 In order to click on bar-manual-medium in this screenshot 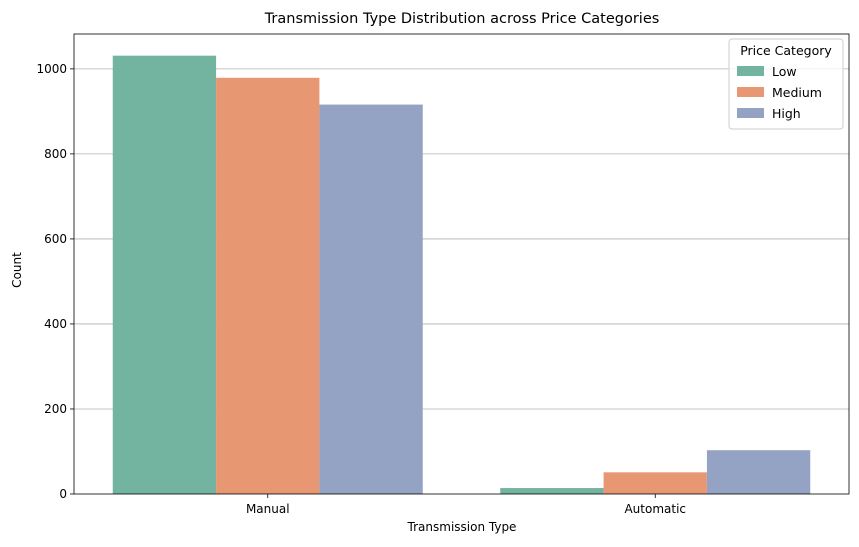, I will do `click(268, 285)`.